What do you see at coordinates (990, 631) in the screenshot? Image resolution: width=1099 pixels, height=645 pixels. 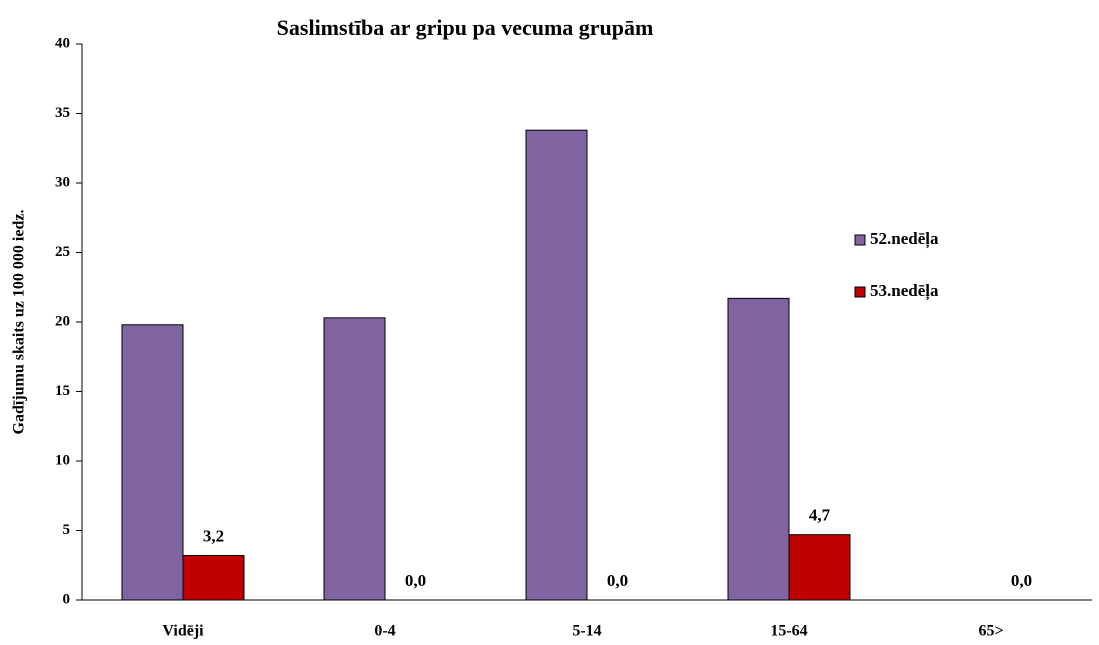 I see `x-tick-label: 65>` at bounding box center [990, 631].